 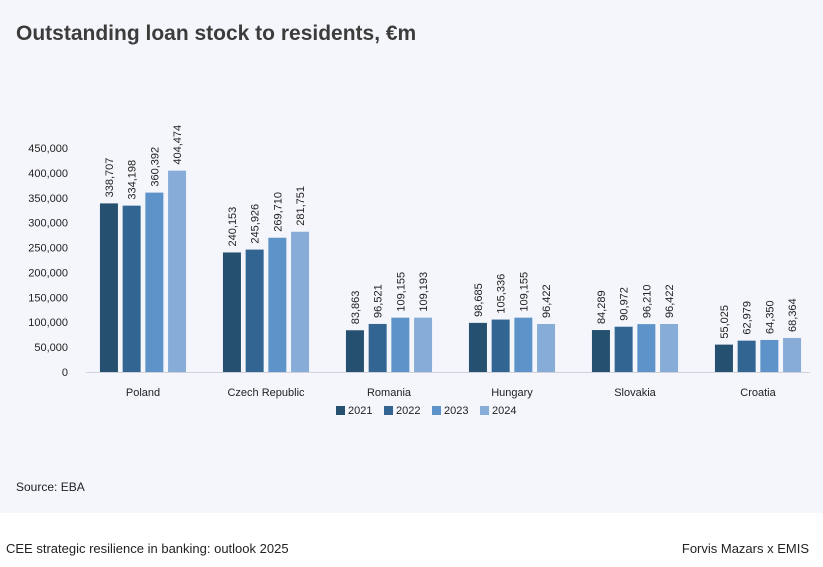 I want to click on y-tick-label: 0, so click(x=65, y=373).